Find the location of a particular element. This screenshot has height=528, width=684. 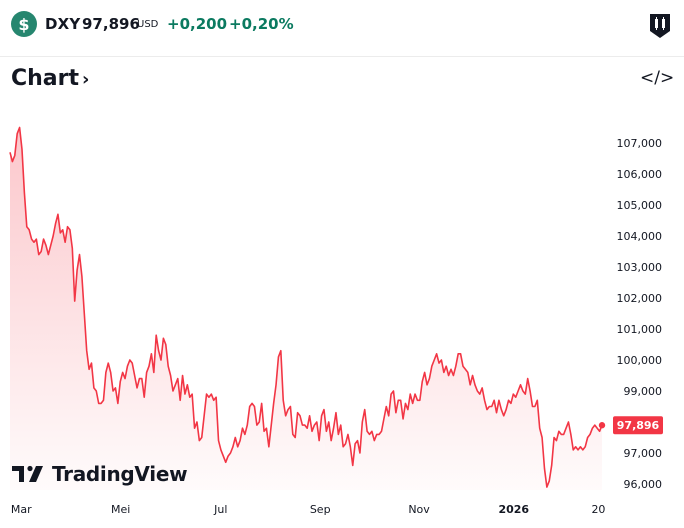

dollar-logo-icon: $ is located at coordinates (24, 24).